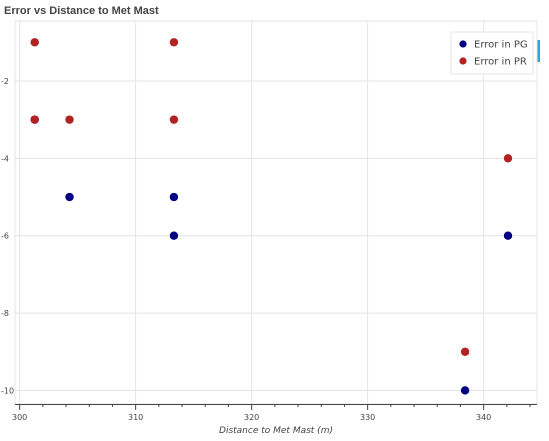 The height and width of the screenshot is (441, 549). I want to click on chart-title: Error vs Distance to Met Mast, so click(81, 11).